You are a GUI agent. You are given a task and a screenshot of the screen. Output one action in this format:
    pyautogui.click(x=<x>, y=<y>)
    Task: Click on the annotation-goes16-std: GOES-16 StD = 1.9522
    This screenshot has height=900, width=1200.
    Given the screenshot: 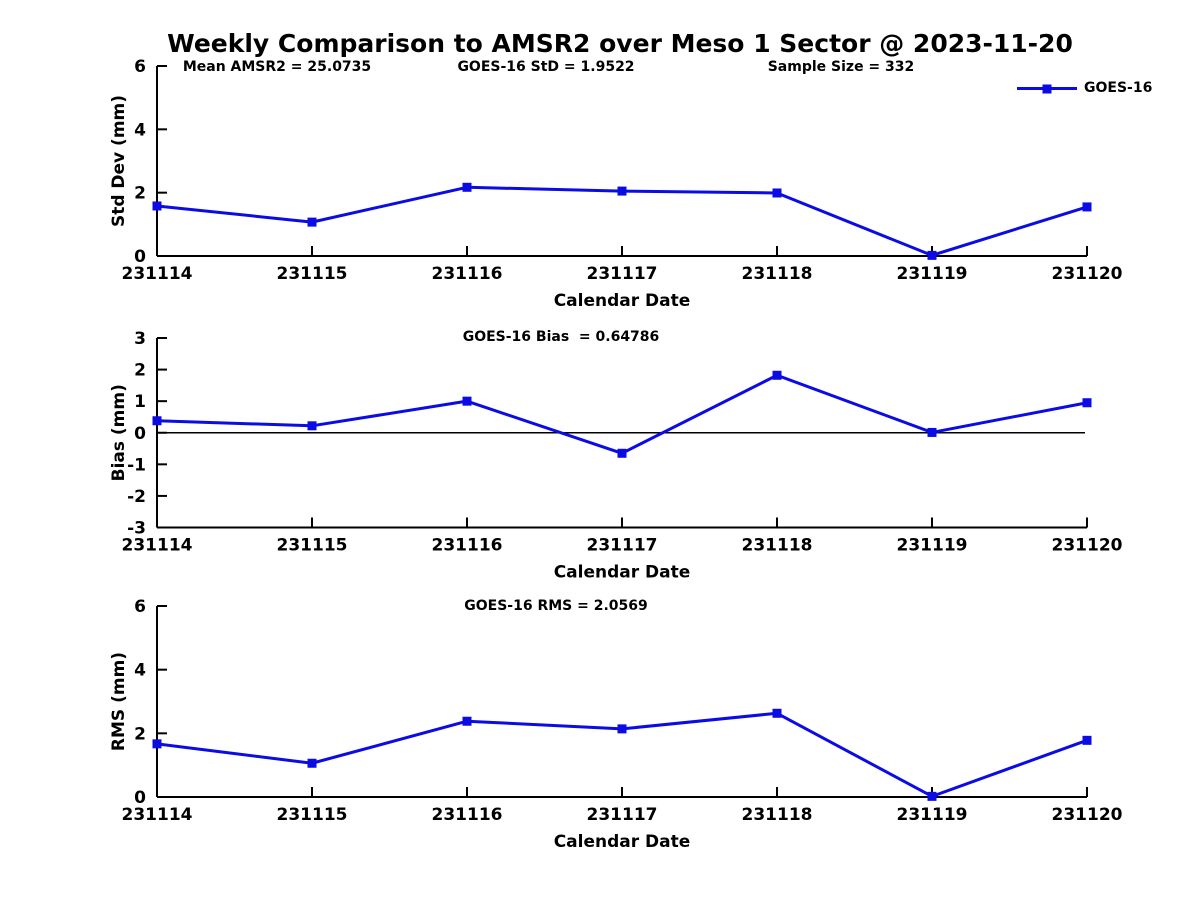 What is the action you would take?
    pyautogui.click(x=546, y=67)
    